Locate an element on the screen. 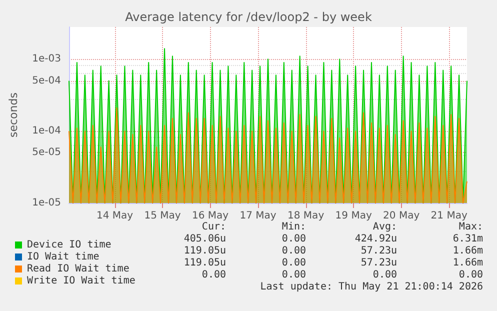 The image size is (497, 311). x-tick-label: 16 May is located at coordinates (210, 216).